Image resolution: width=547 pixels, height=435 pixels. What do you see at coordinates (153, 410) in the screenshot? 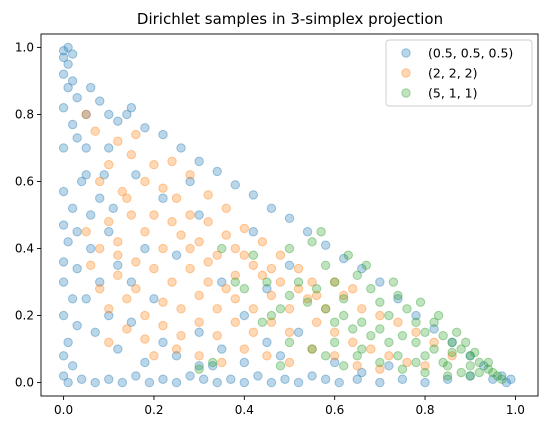
I see `x-tick-label: 0.2` at bounding box center [153, 410].